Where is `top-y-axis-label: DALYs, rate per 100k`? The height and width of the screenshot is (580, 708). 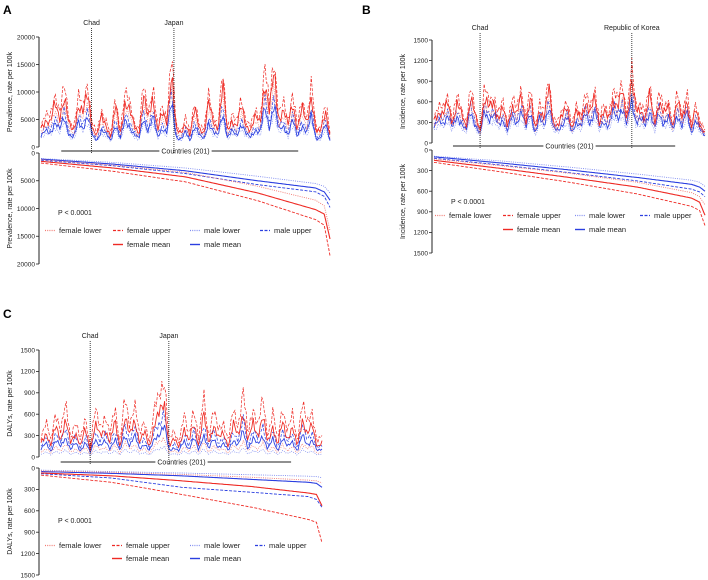 top-y-axis-label: DALYs, rate per 100k is located at coordinates (10, 403).